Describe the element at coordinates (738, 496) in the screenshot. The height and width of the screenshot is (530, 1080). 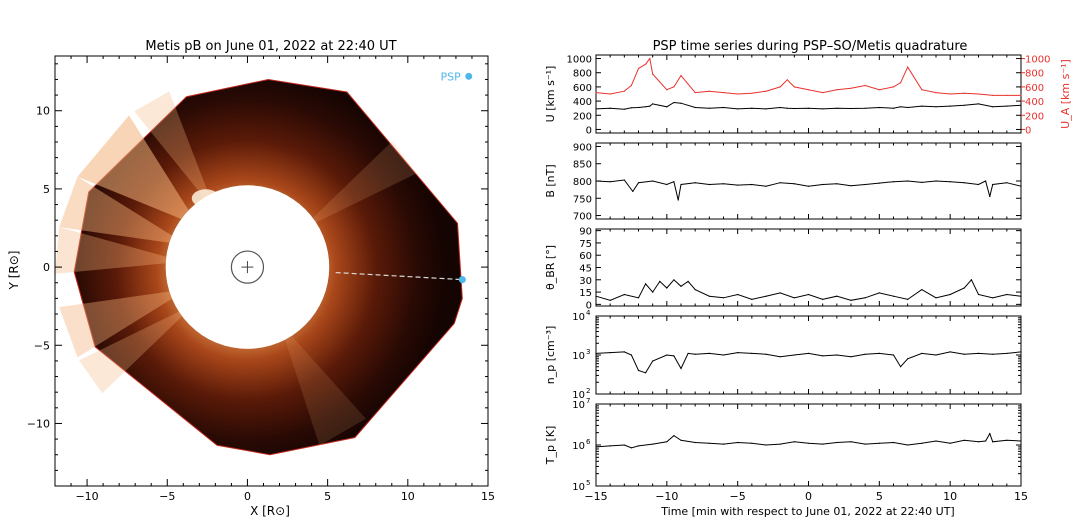
I see `x-tick-label: −5` at that location.